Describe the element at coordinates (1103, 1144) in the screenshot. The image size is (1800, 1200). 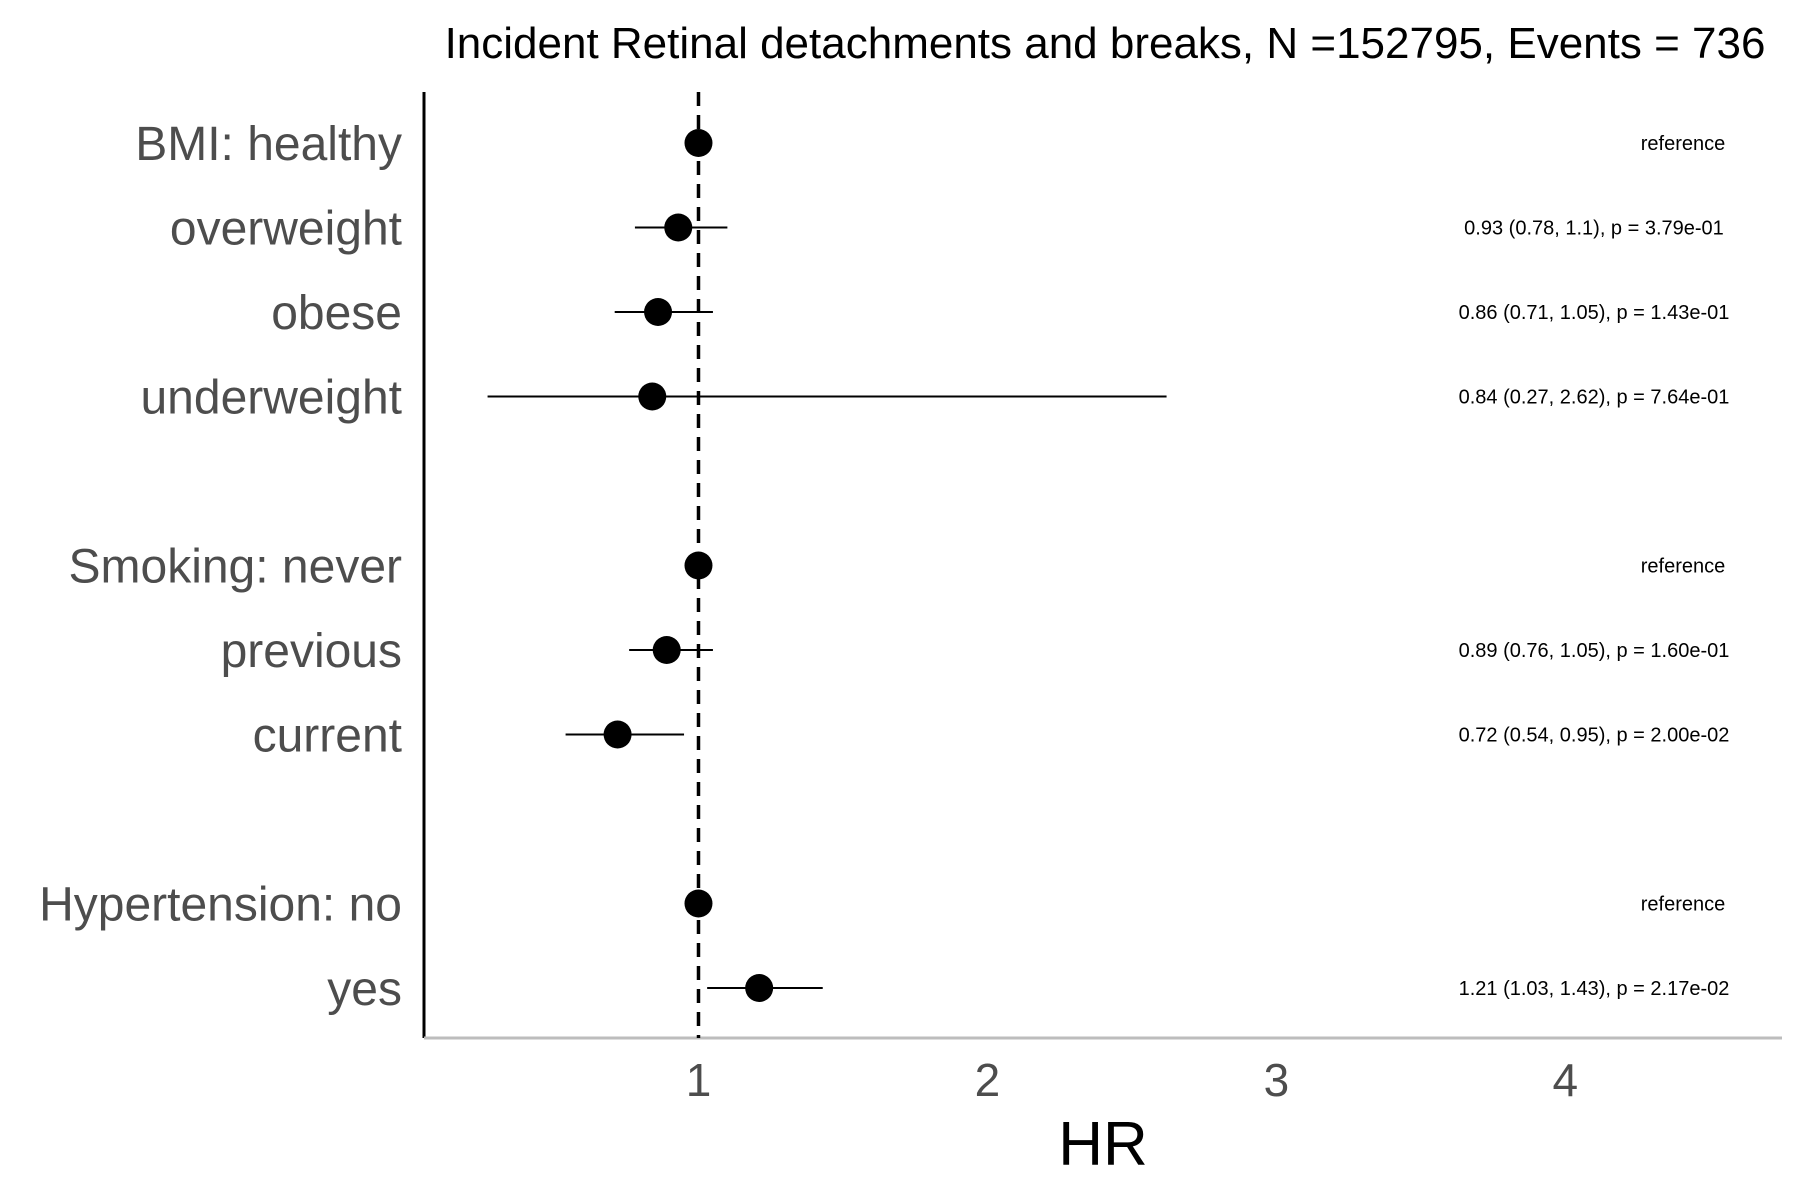
I see `x-axis-title: HR` at that location.